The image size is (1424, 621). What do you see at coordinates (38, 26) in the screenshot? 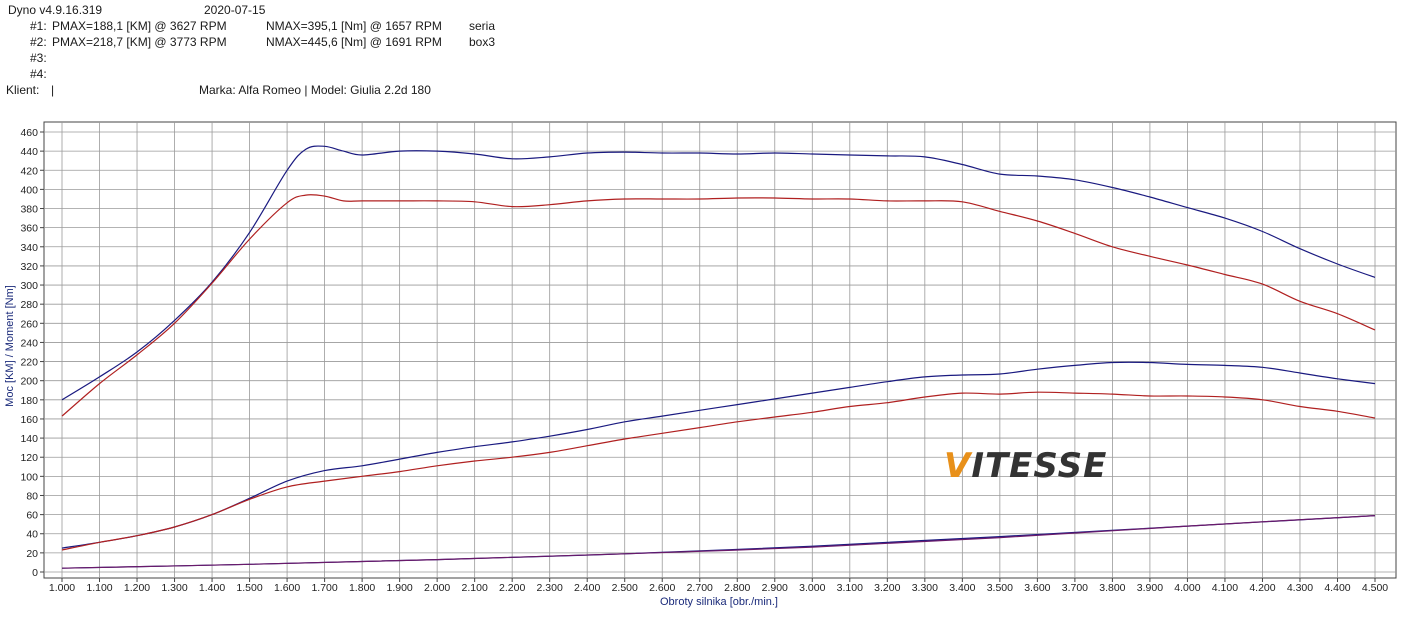
I see `run-1-id: #1:` at bounding box center [38, 26].